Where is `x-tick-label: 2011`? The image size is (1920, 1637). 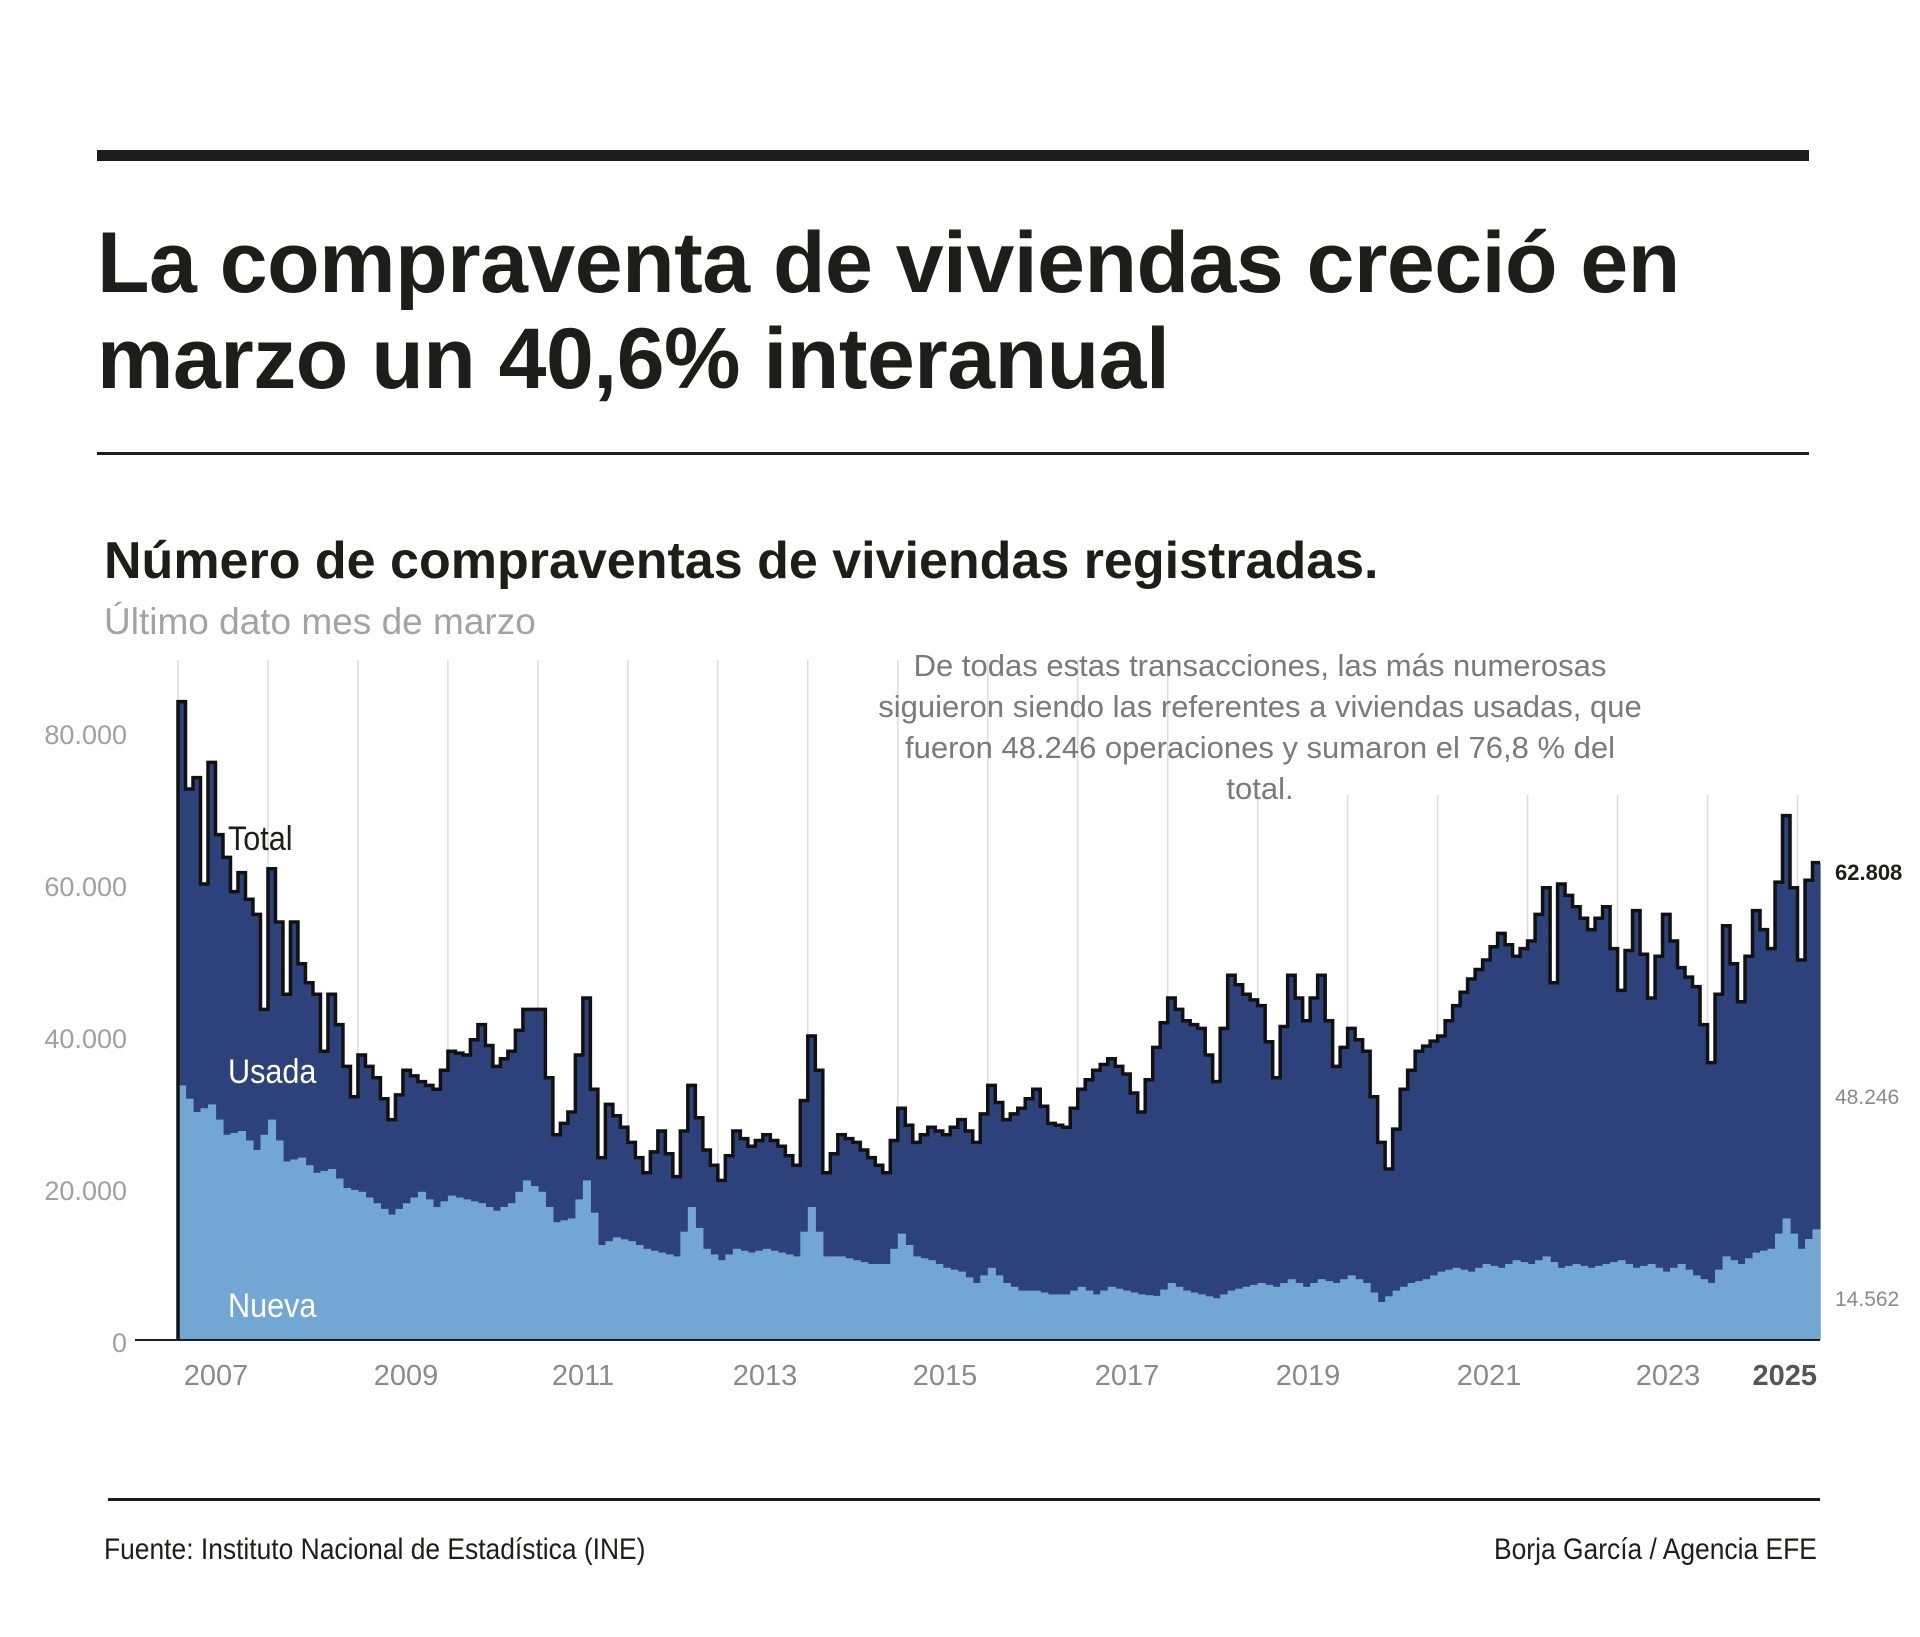
x-tick-label: 2011 is located at coordinates (583, 1376).